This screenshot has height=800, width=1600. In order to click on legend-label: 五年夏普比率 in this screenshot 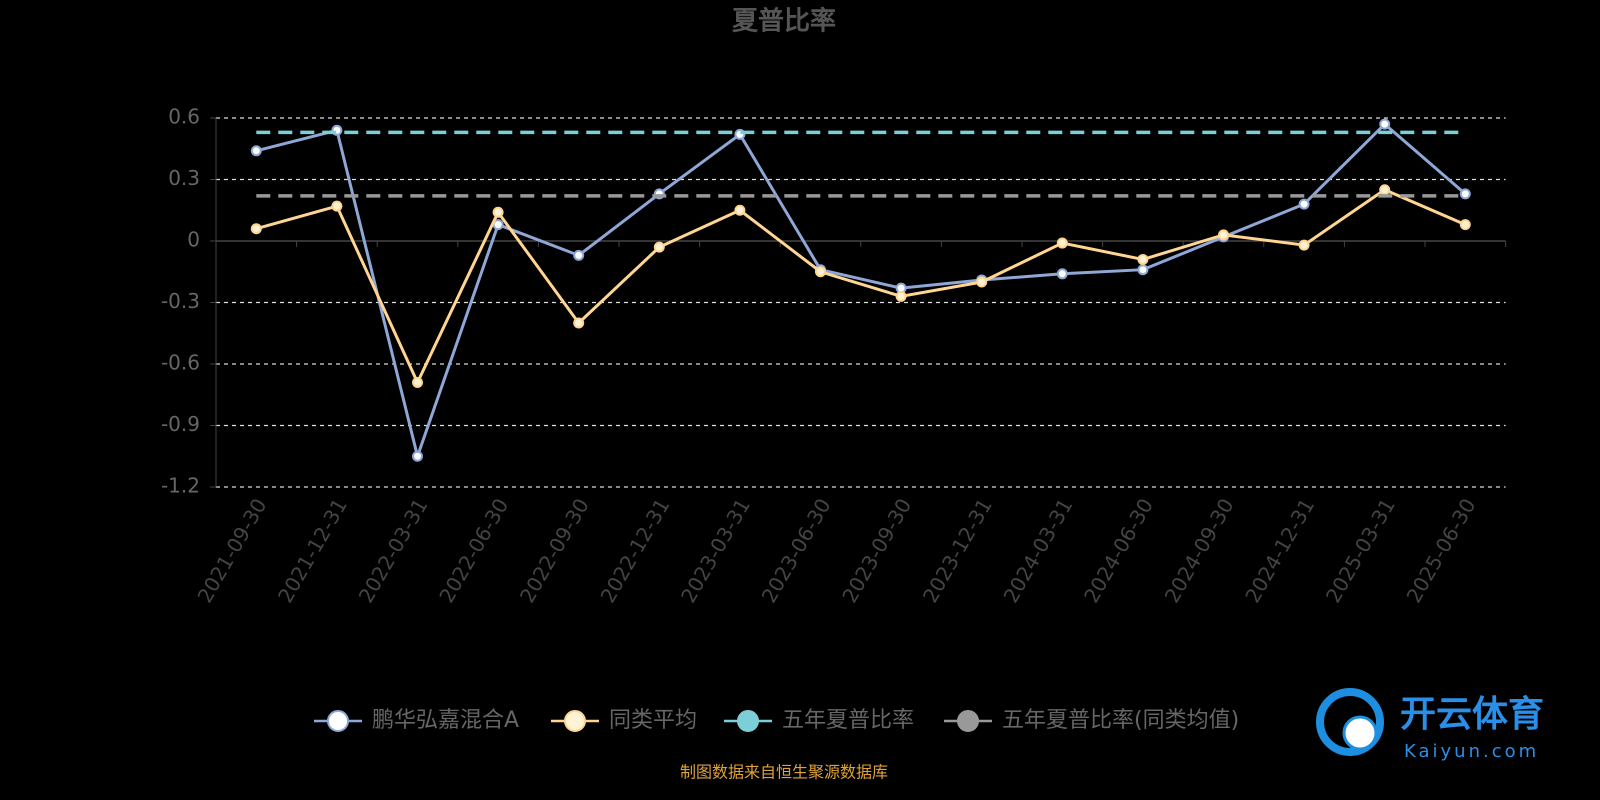, I will do `click(848, 720)`.